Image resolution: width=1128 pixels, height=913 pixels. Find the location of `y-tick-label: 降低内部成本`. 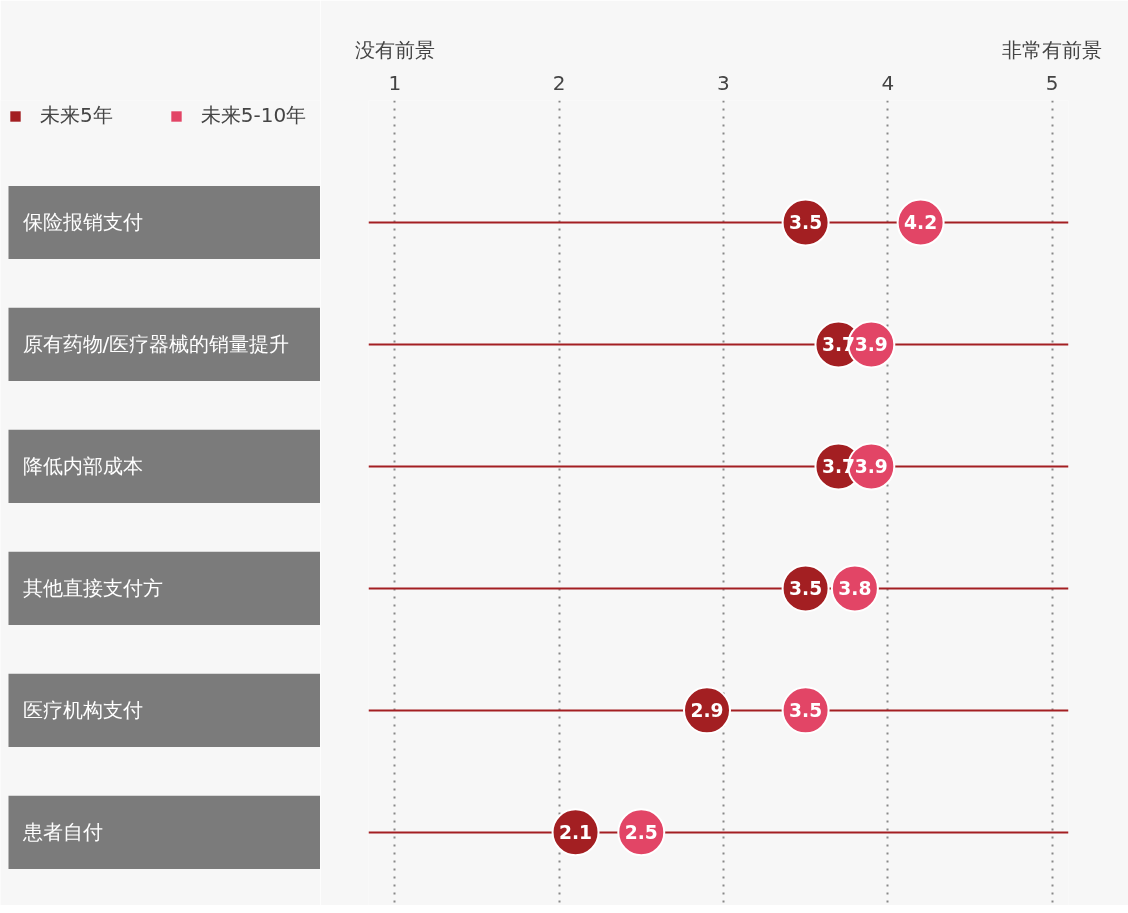

y-tick-label: 降低内部成本 is located at coordinates (82, 466).